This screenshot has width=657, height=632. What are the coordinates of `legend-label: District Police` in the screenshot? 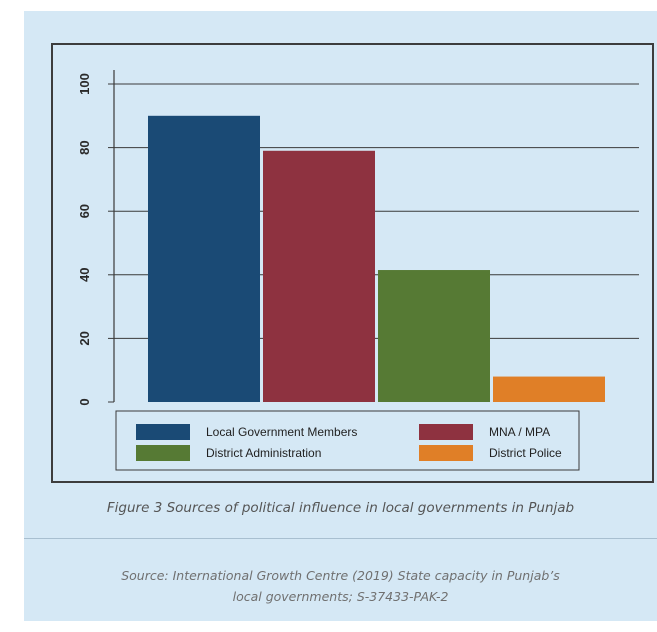 It's located at (525, 453).